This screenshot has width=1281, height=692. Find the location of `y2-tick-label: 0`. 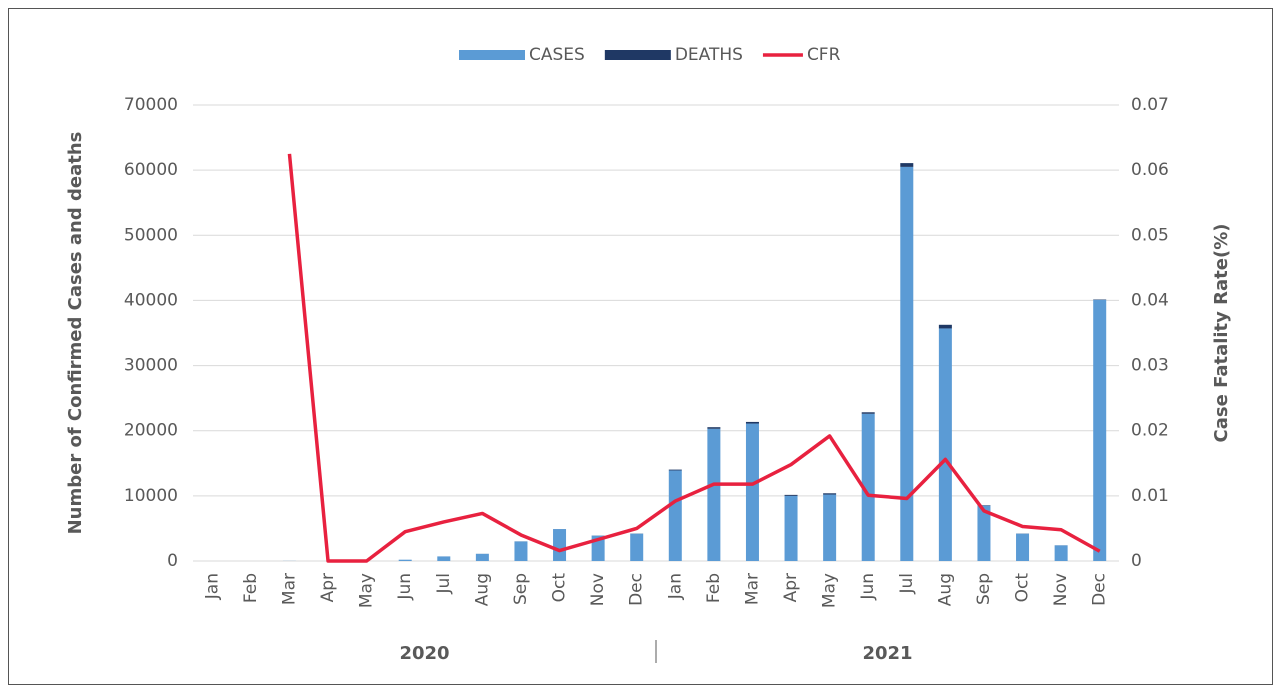

y2-tick-label: 0 is located at coordinates (1136, 561).